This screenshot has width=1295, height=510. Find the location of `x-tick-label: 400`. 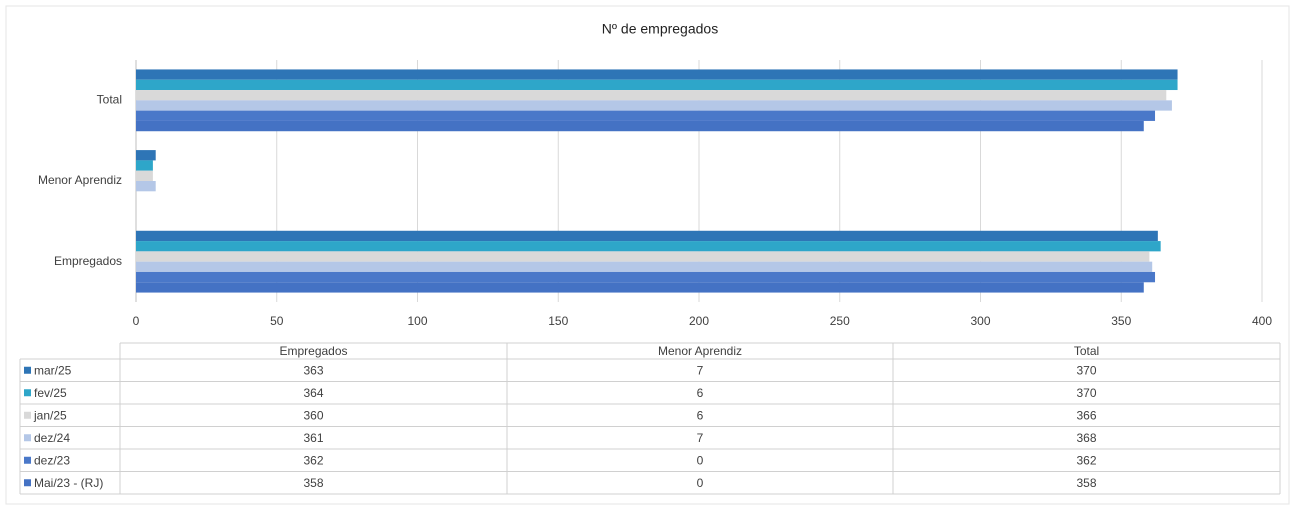

x-tick-label: 400 is located at coordinates (1262, 321).